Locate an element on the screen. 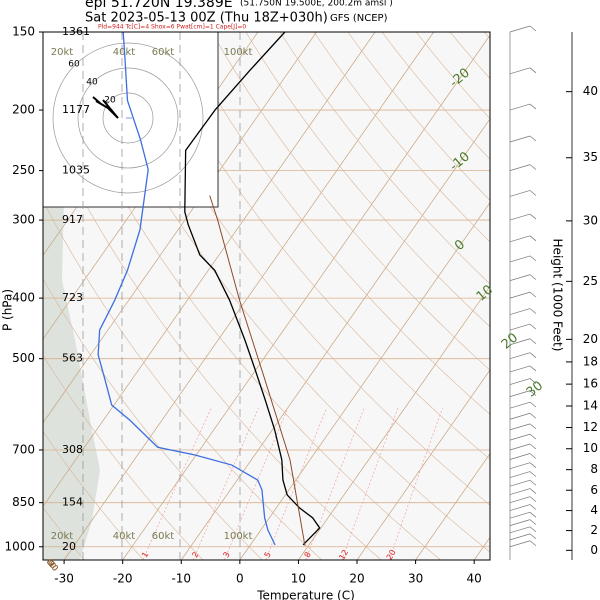 This screenshot has height=600, width=600. y2-tick-label: 18 is located at coordinates (590, 361).